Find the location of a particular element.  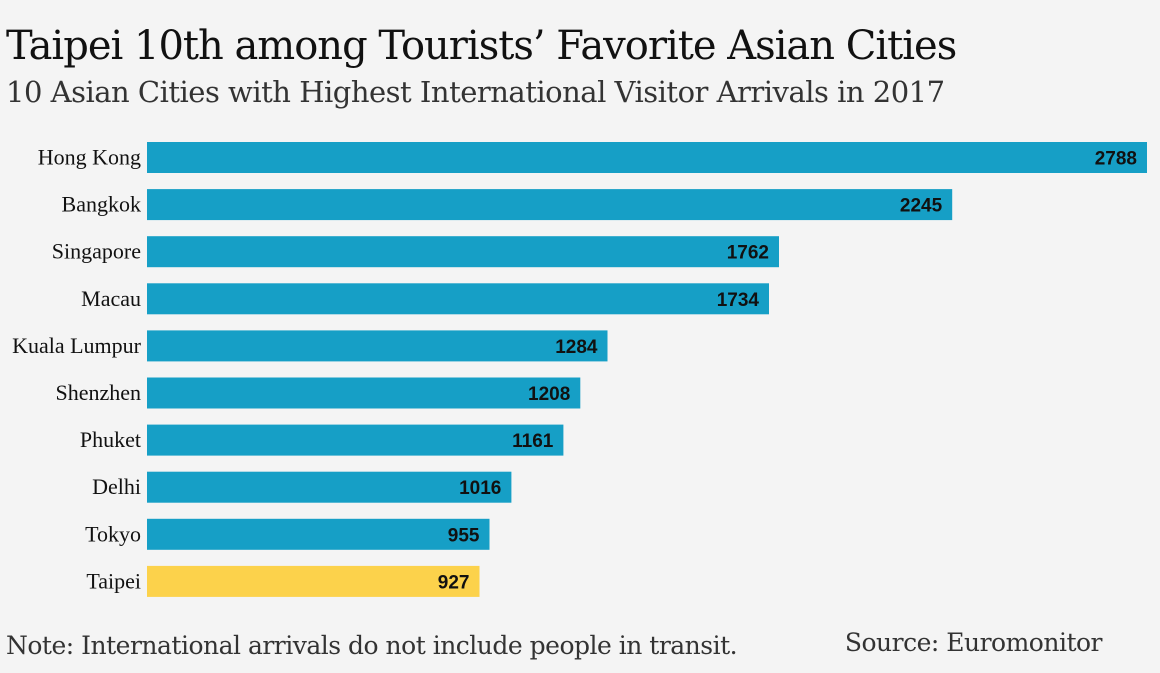

bar-hong-kong is located at coordinates (647, 157).